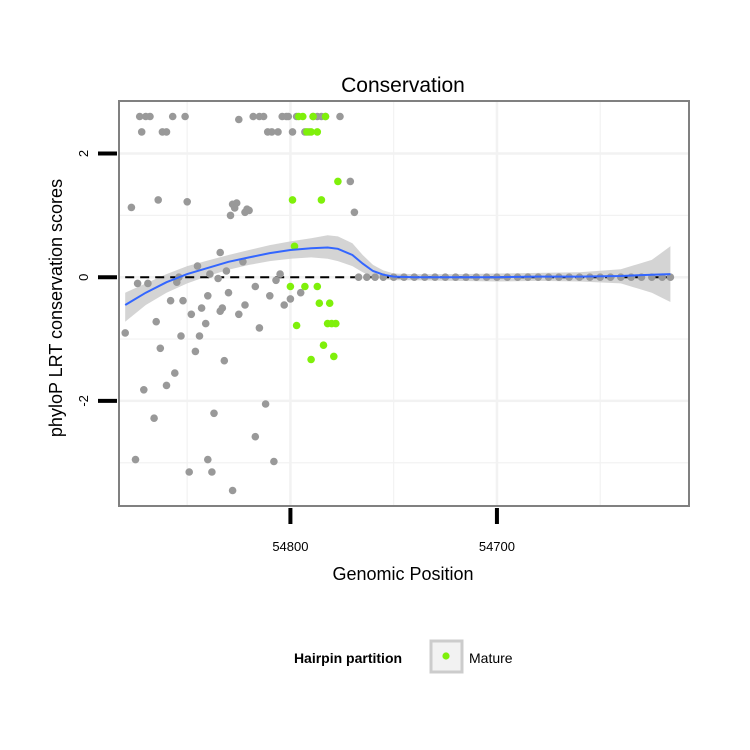 This screenshot has height=750, width=750. Describe the element at coordinates (403, 656) in the screenshot. I see `legend: Hairpin partition Mature` at that location.